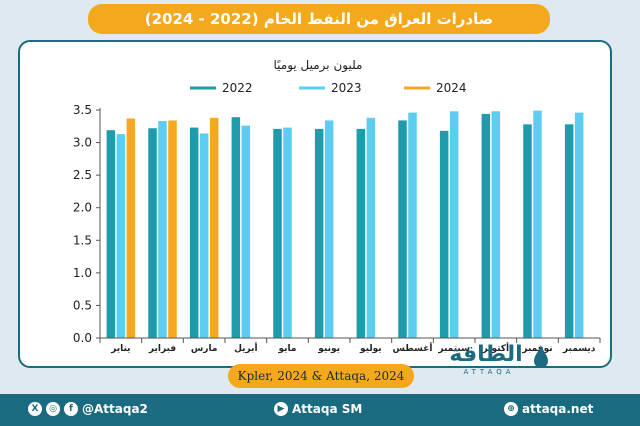 The height and width of the screenshot is (426, 640). What do you see at coordinates (82, 175) in the screenshot?
I see `y-tick-label: 2.5` at bounding box center [82, 175].